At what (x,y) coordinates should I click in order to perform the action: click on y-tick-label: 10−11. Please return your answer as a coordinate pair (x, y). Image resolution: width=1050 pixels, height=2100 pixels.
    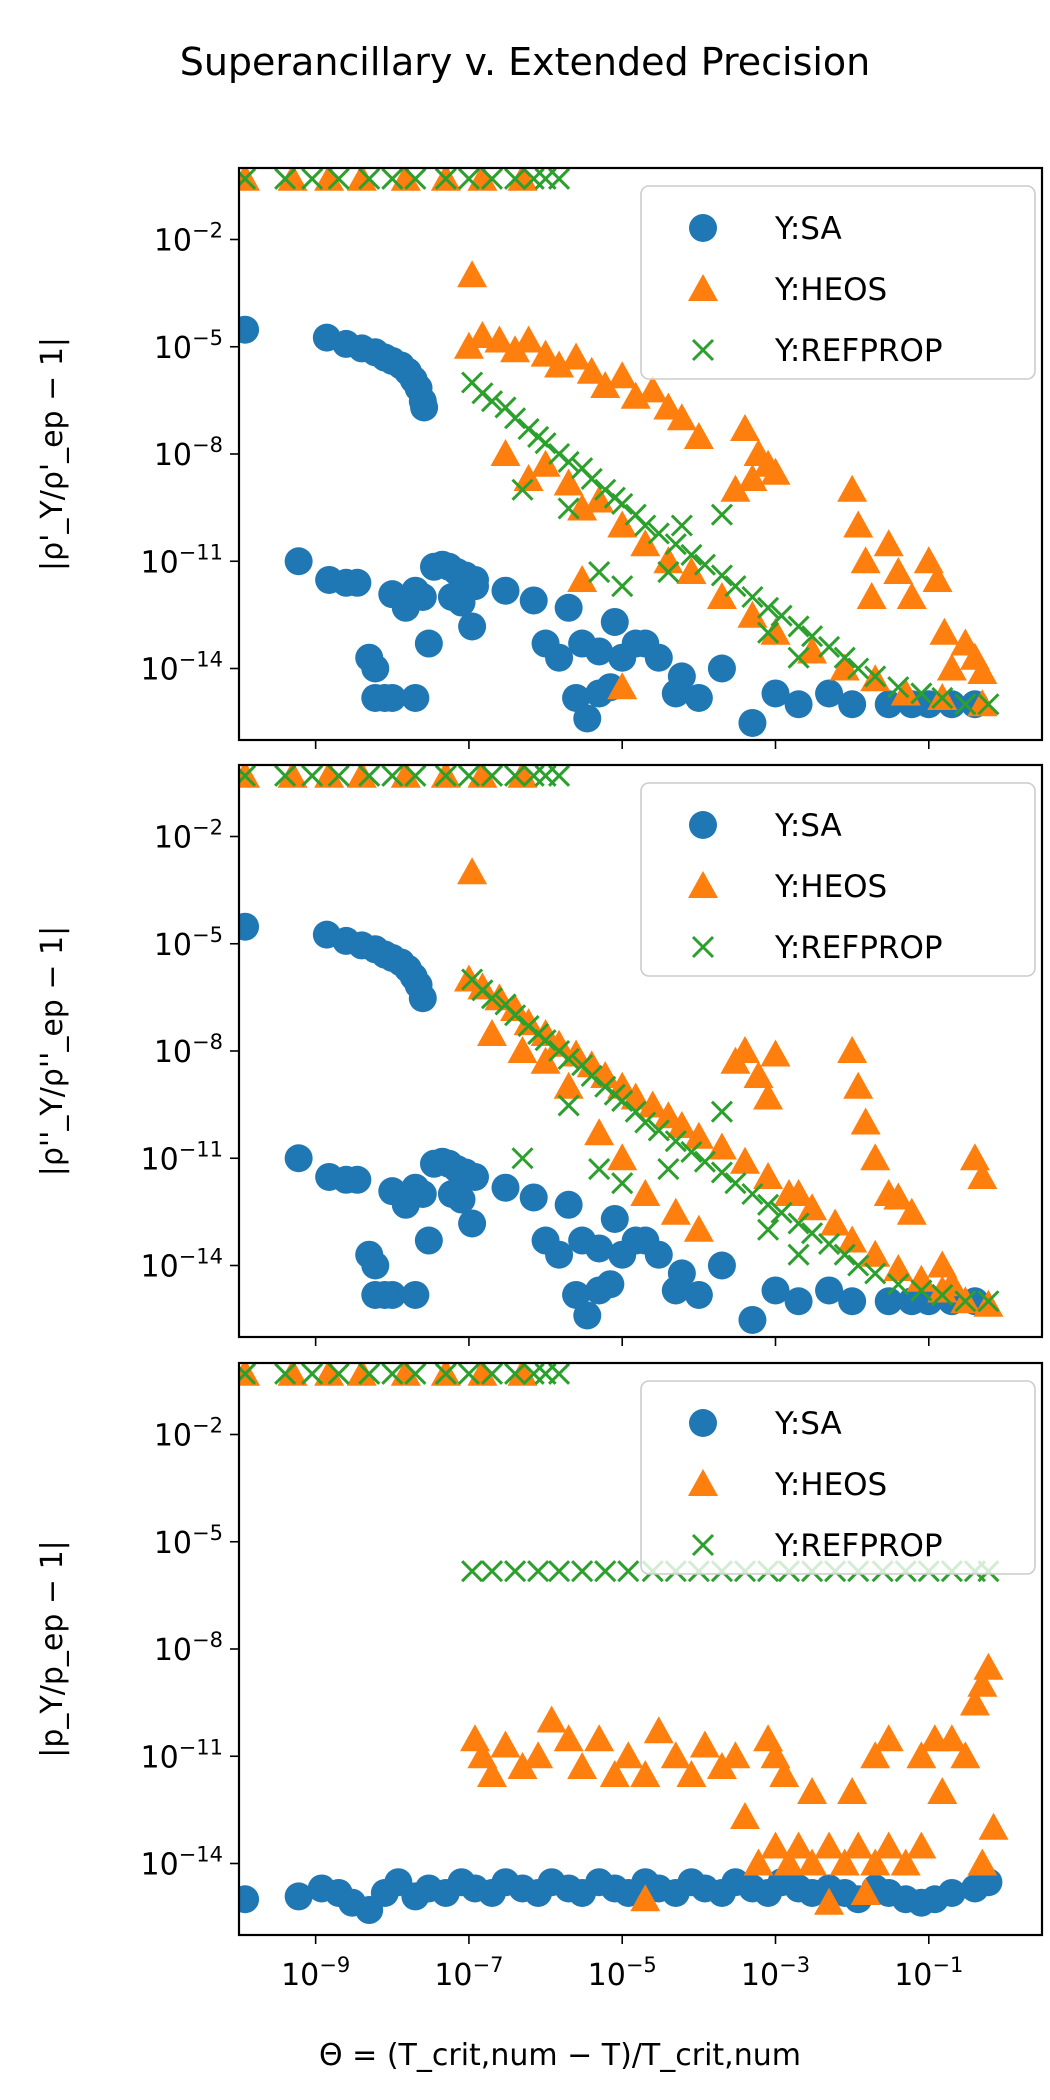
    Looking at the image, I should click on (181, 1157).